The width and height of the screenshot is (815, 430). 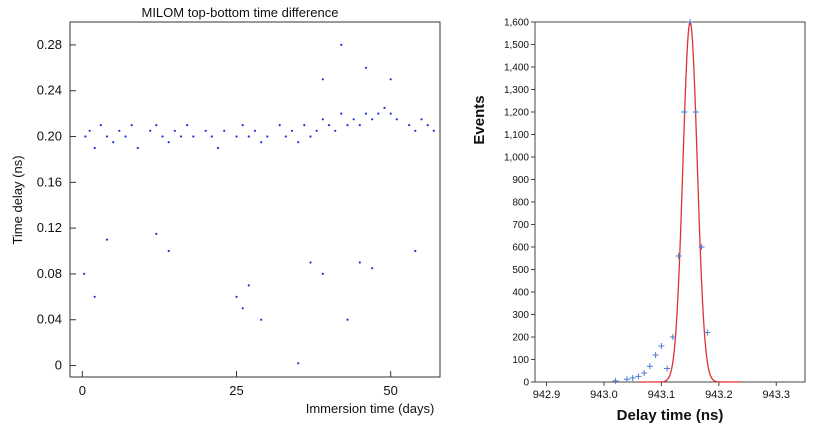 What do you see at coordinates (520, 248) in the screenshot?
I see `right-y-tick-label: 600` at bounding box center [520, 248].